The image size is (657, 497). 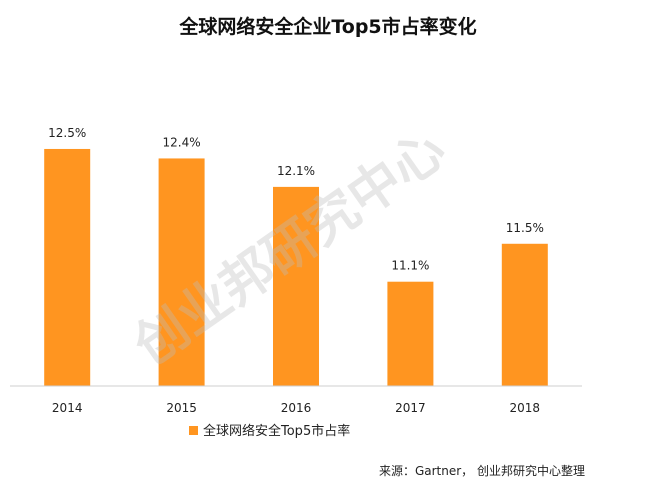 I want to click on x-tick-2016: 2016, so click(x=296, y=408).